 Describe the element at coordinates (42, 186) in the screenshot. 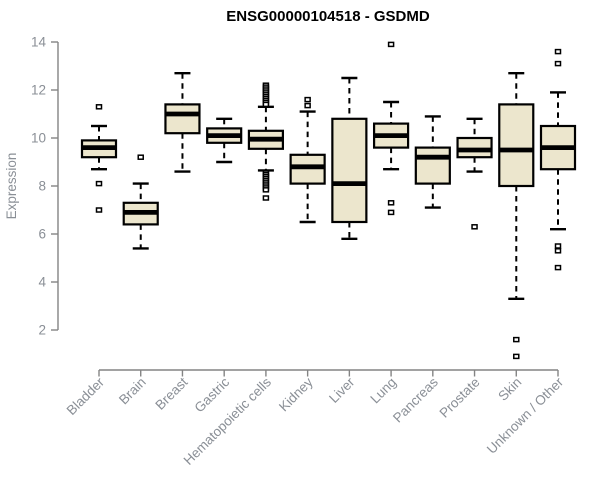

I see `y-axis-tick-label: 8` at that location.